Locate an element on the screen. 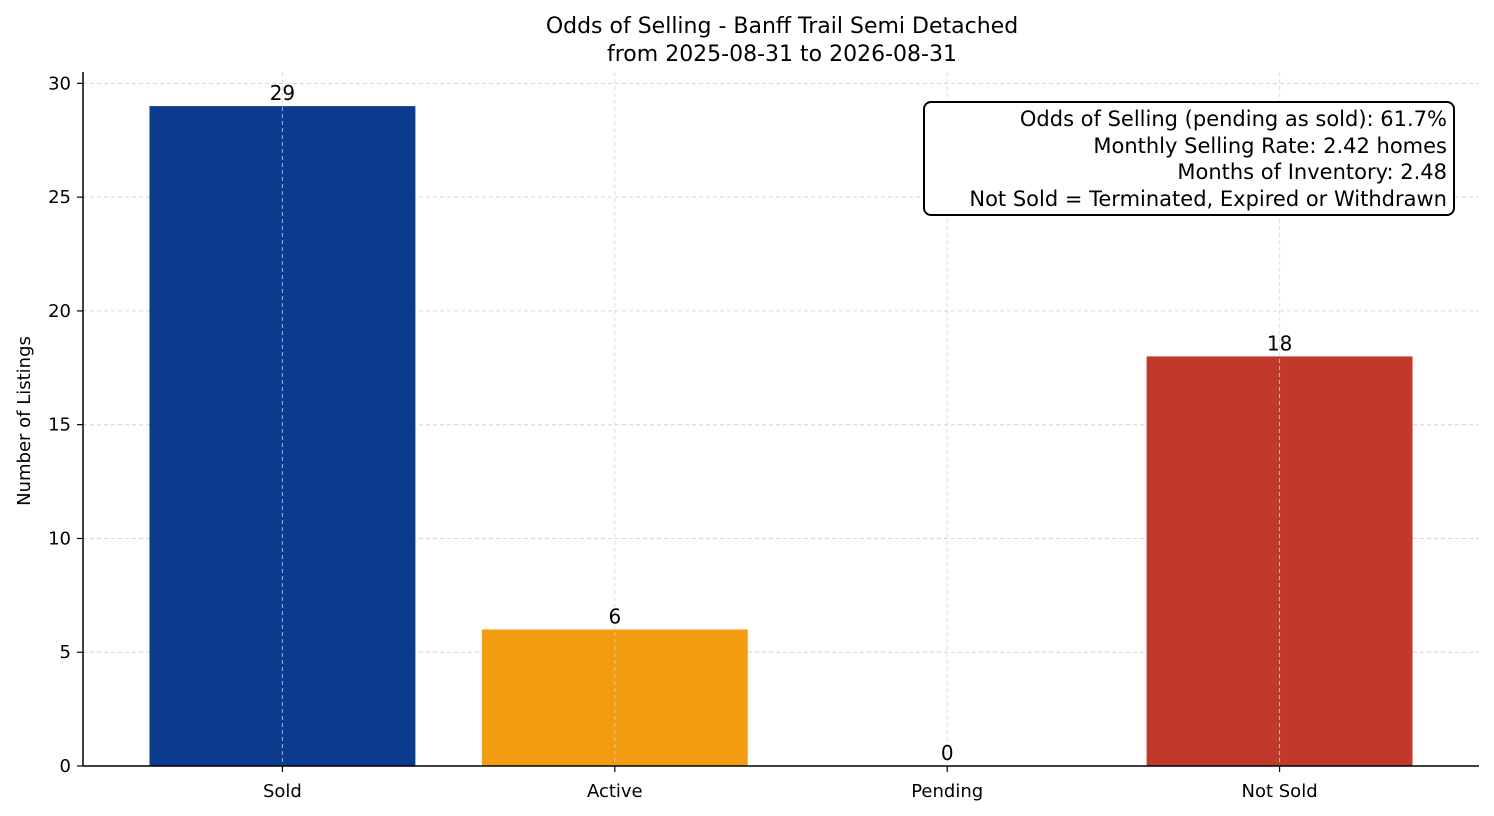 The height and width of the screenshot is (816, 1494). y-ticks: 0 5 10 15 20 25 30 is located at coordinates (65, 425).